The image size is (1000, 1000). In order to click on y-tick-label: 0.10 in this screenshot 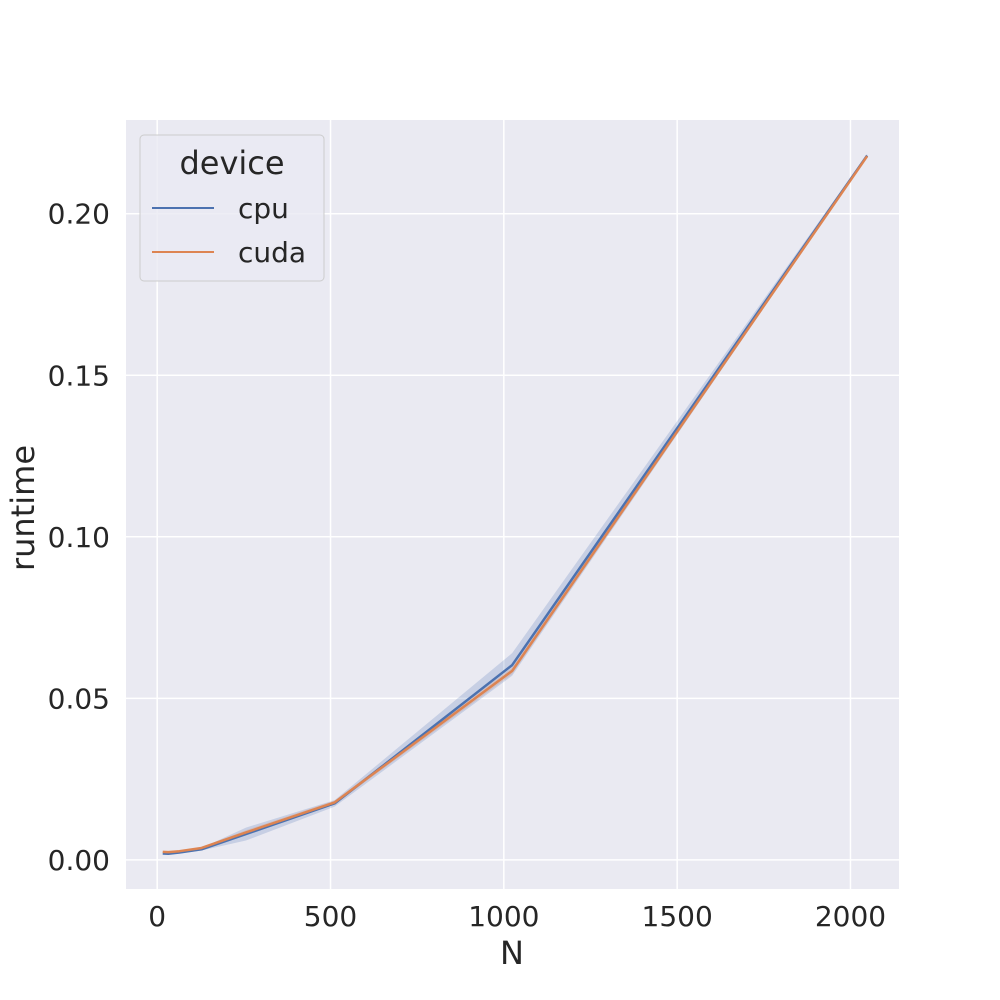, I will do `click(79, 537)`.